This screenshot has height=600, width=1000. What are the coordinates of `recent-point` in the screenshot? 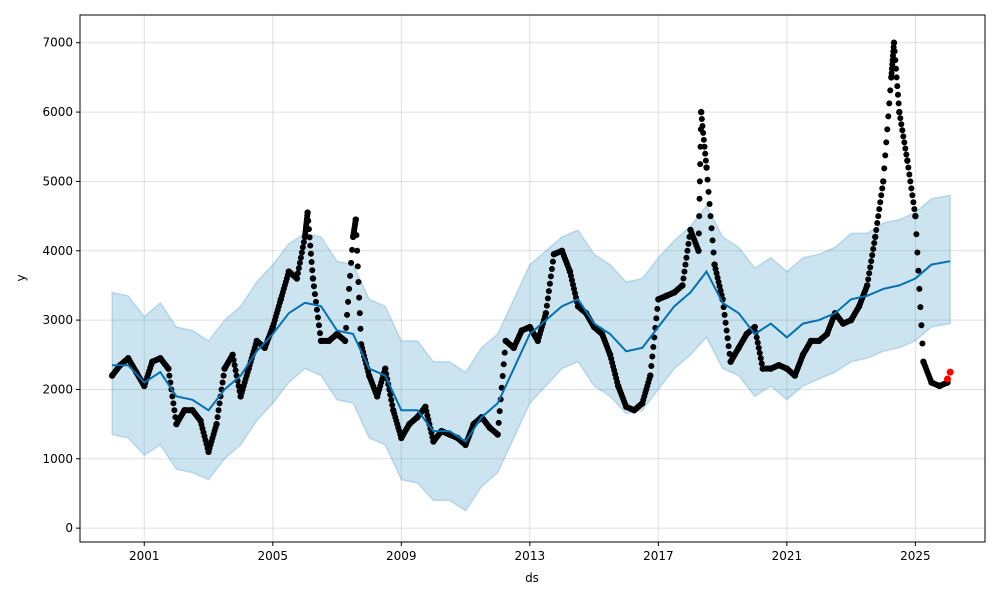 It's located at (950, 372).